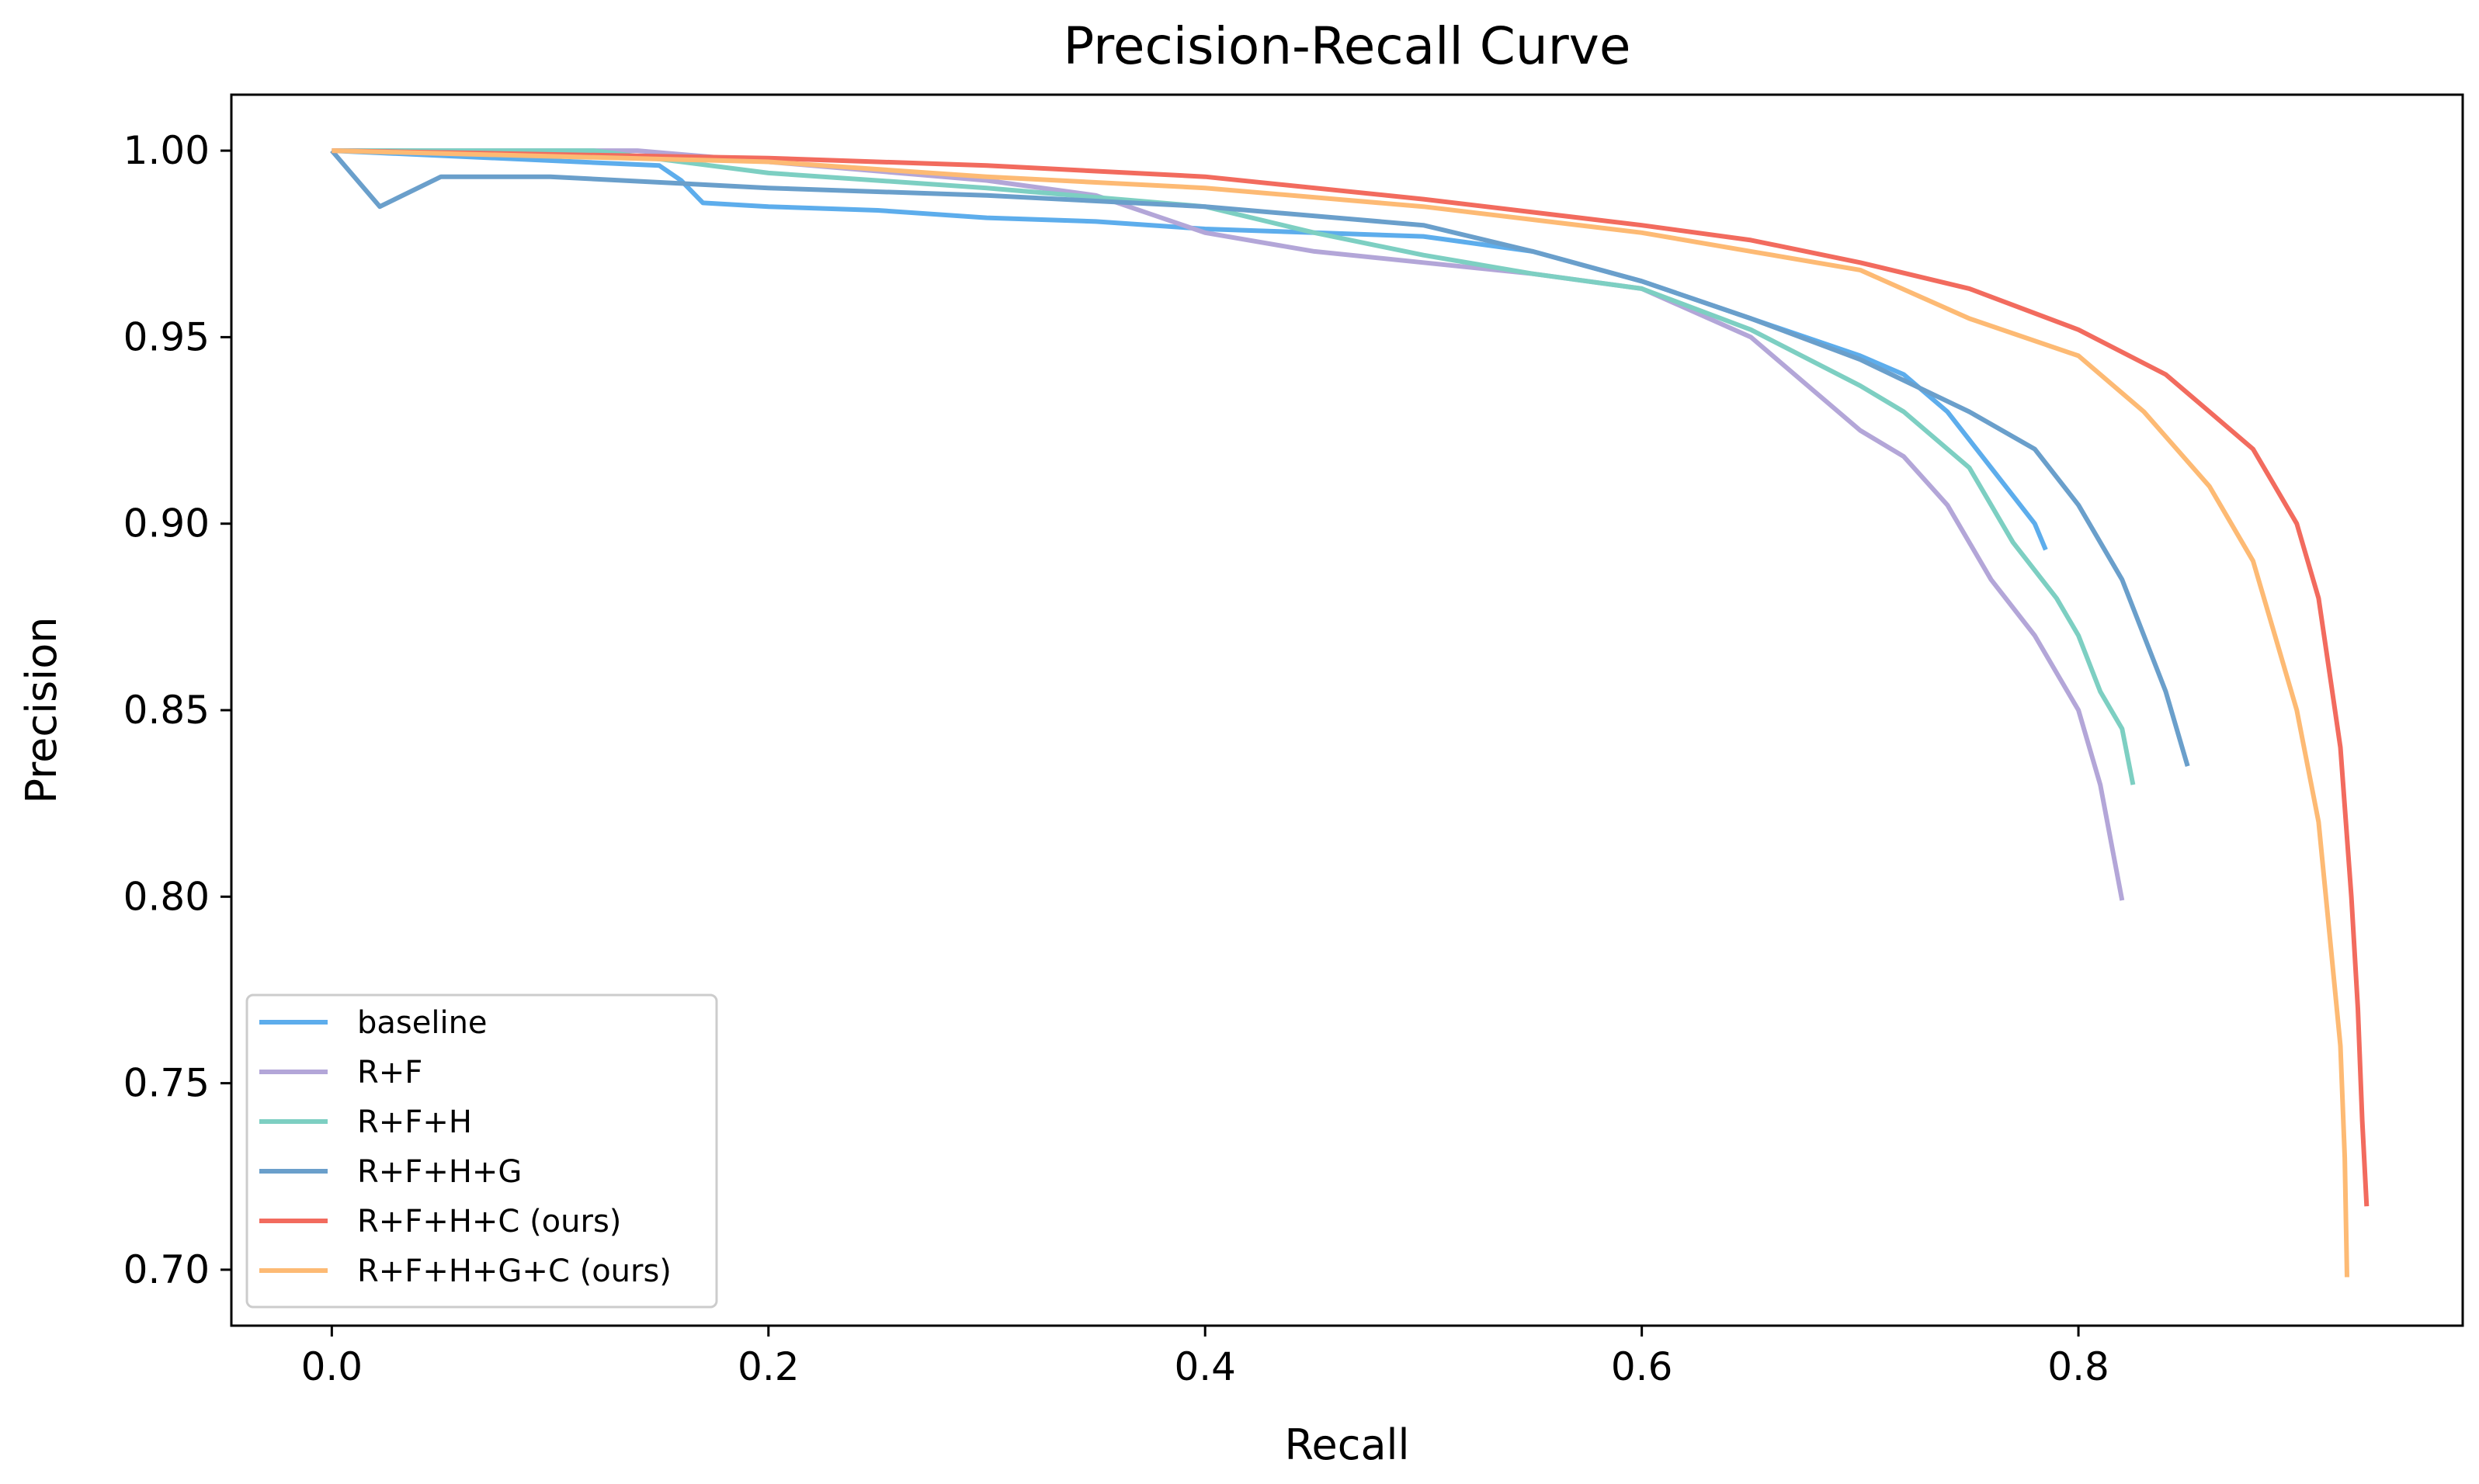  I want to click on chart-title: Precision-Recall Curve, so click(1347, 46).